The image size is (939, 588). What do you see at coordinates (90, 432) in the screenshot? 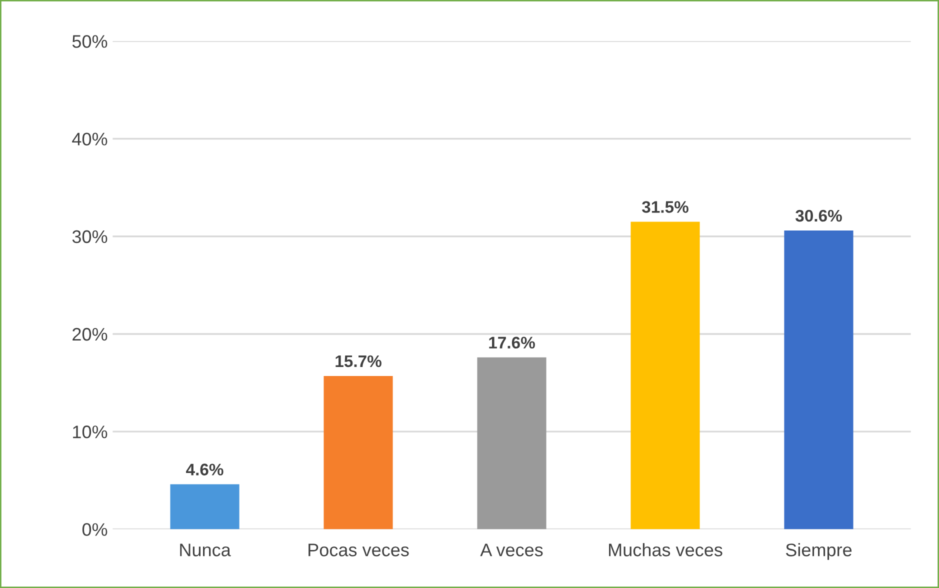
I see `y-tick-label: 10%` at bounding box center [90, 432].